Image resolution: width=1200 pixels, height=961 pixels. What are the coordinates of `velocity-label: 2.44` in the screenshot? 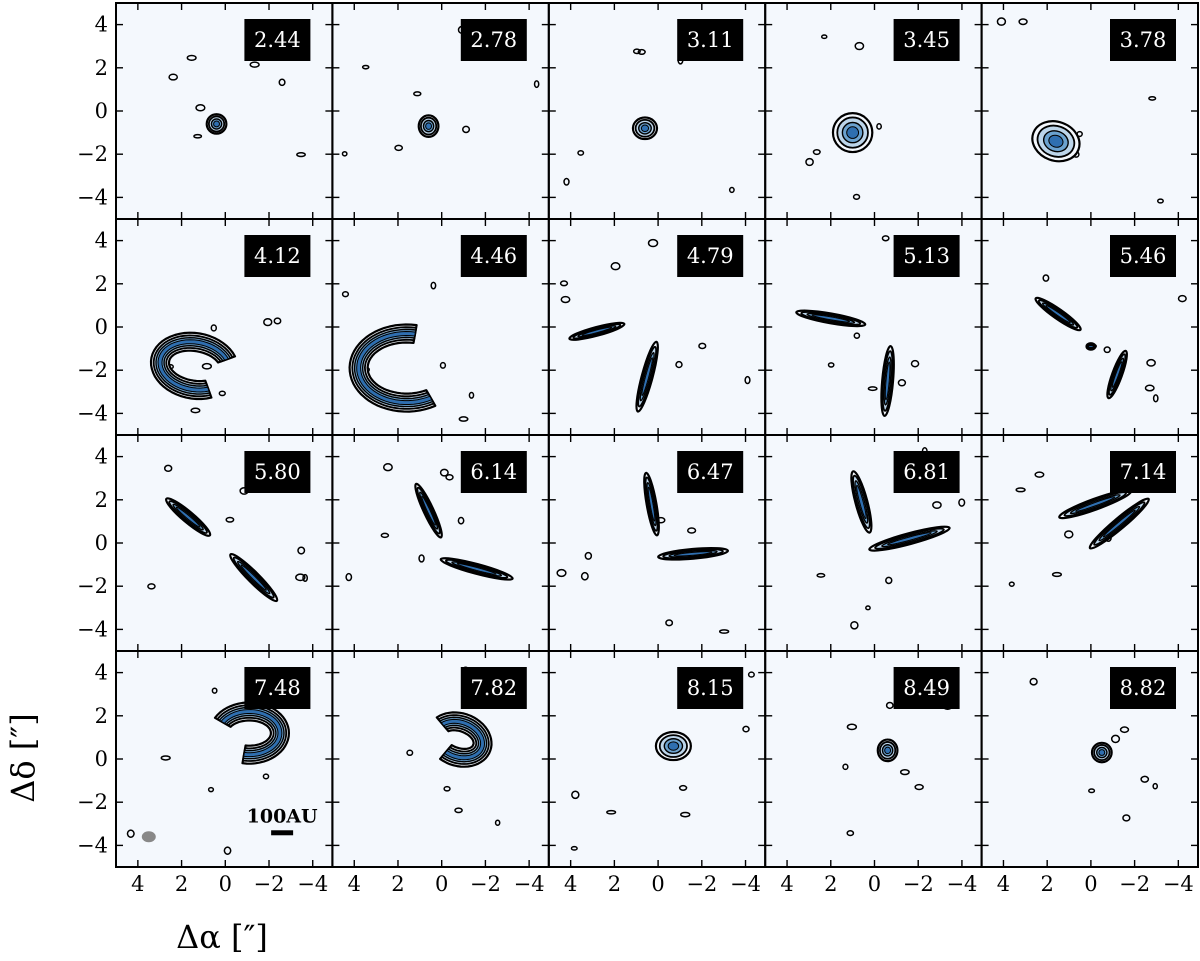 It's located at (277, 40).